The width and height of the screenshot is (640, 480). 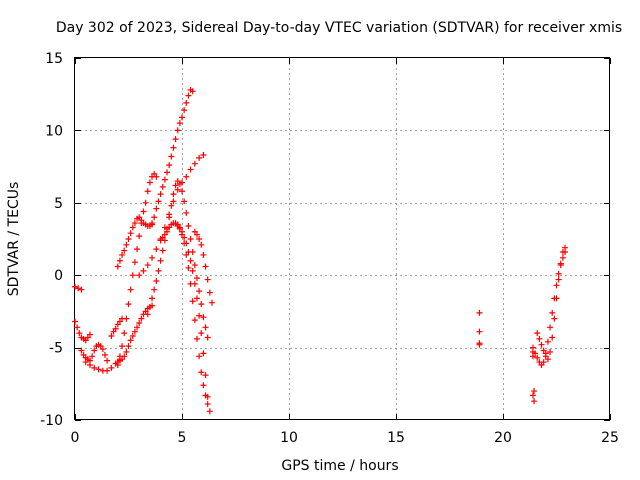 What do you see at coordinates (551, 303) in the screenshot?
I see `series-arc-q` at bounding box center [551, 303].